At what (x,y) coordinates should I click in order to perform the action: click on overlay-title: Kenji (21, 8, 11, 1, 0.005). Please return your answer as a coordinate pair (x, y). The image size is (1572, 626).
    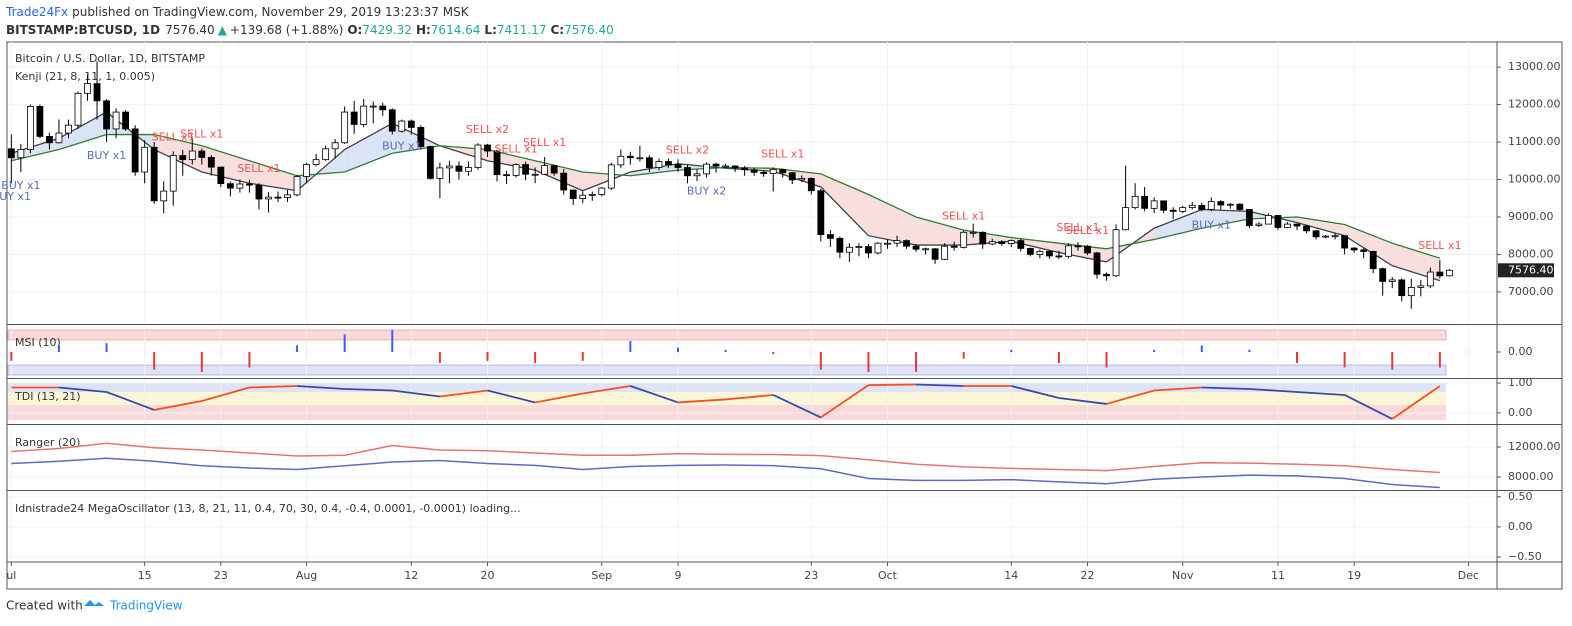
    Looking at the image, I should click on (85, 76).